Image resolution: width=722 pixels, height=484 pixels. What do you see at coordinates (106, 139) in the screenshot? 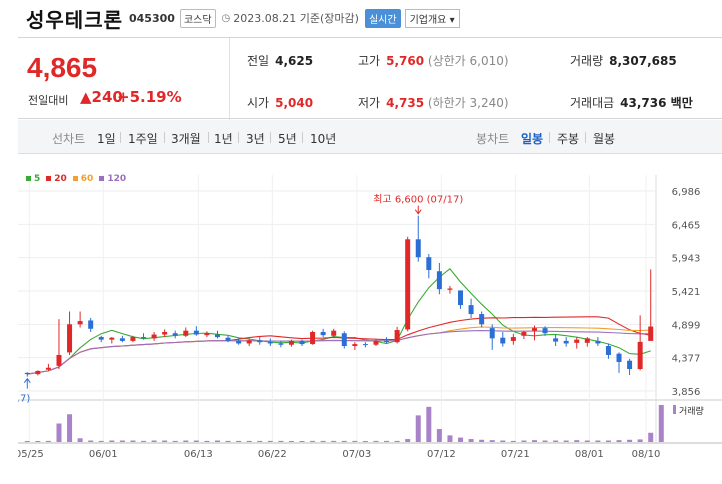
I see `tab-1day: 1일` at bounding box center [106, 139].